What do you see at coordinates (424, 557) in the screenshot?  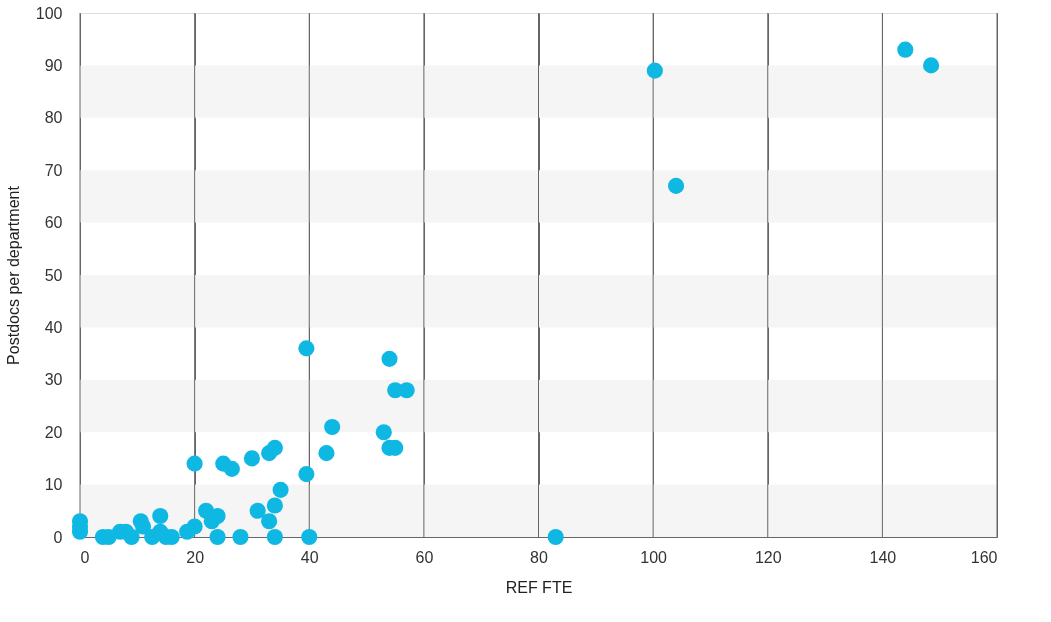 I see `x-tick-label: 60` at bounding box center [424, 557].